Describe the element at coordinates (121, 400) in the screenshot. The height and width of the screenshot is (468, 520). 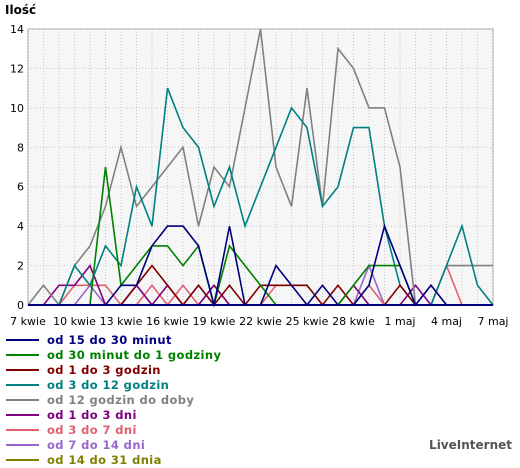
I see `legend-label: od 12 godzin do doby` at that location.